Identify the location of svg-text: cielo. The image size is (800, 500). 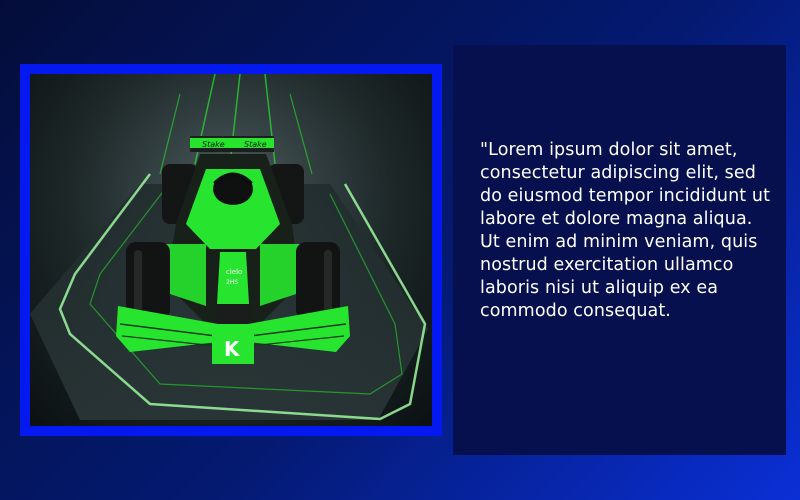
(234, 272).